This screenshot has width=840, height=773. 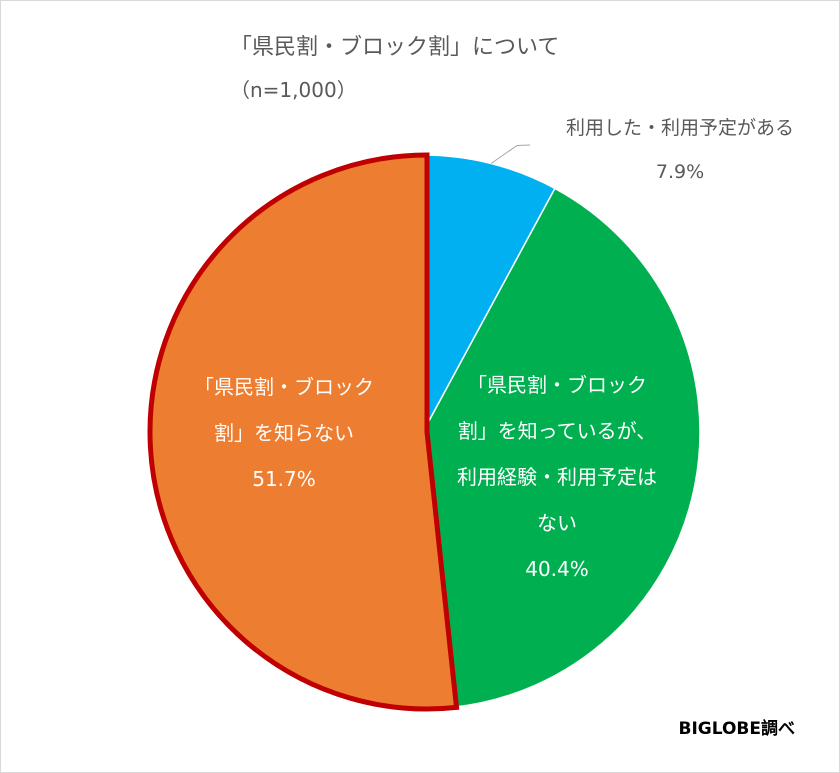 I want to click on slice-label: 「県民割・ブロック割」を知らない 51.7%, so click(x=284, y=433).